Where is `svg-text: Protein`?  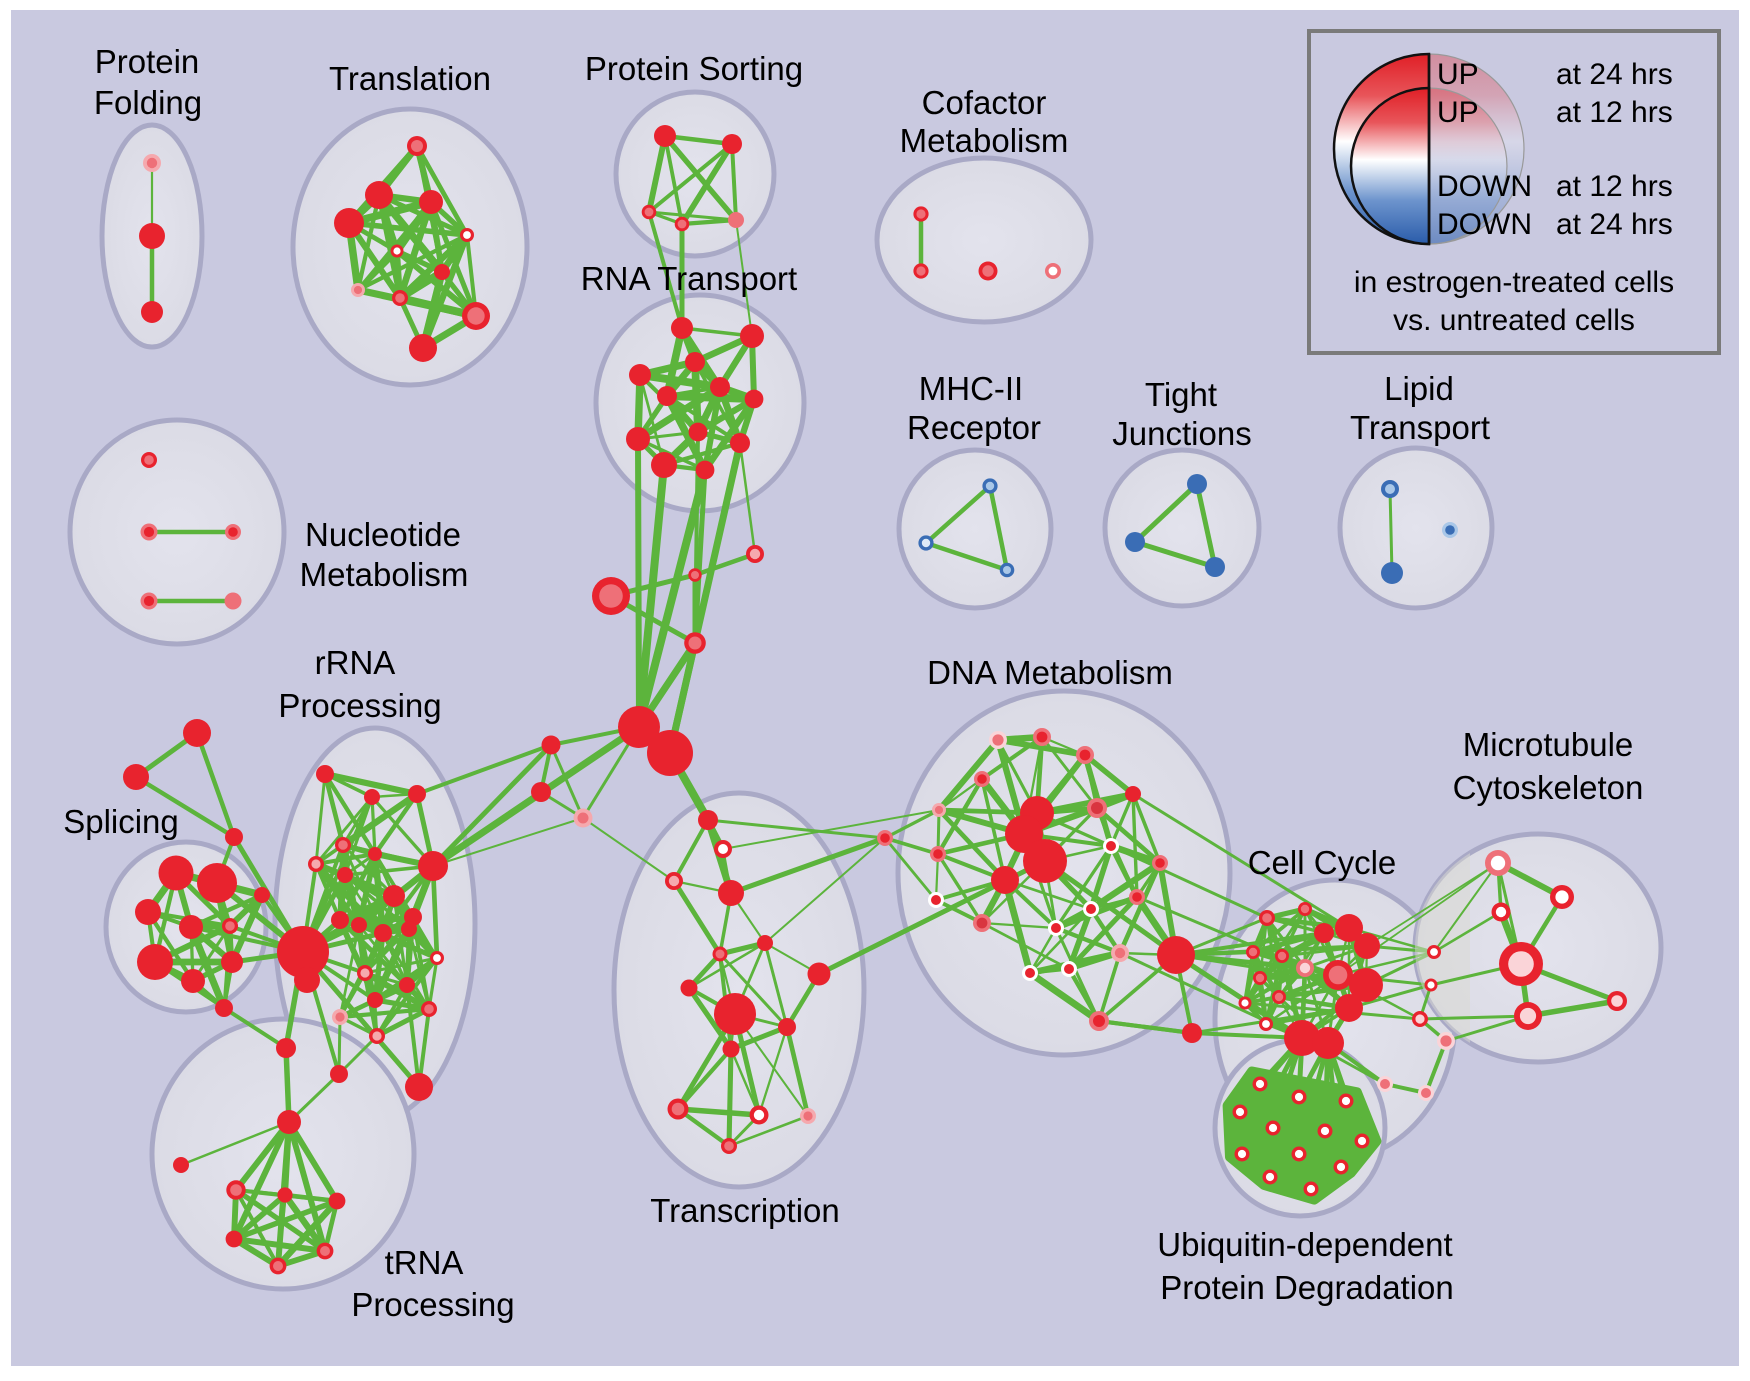 svg-text: Protein is located at coordinates (147, 61).